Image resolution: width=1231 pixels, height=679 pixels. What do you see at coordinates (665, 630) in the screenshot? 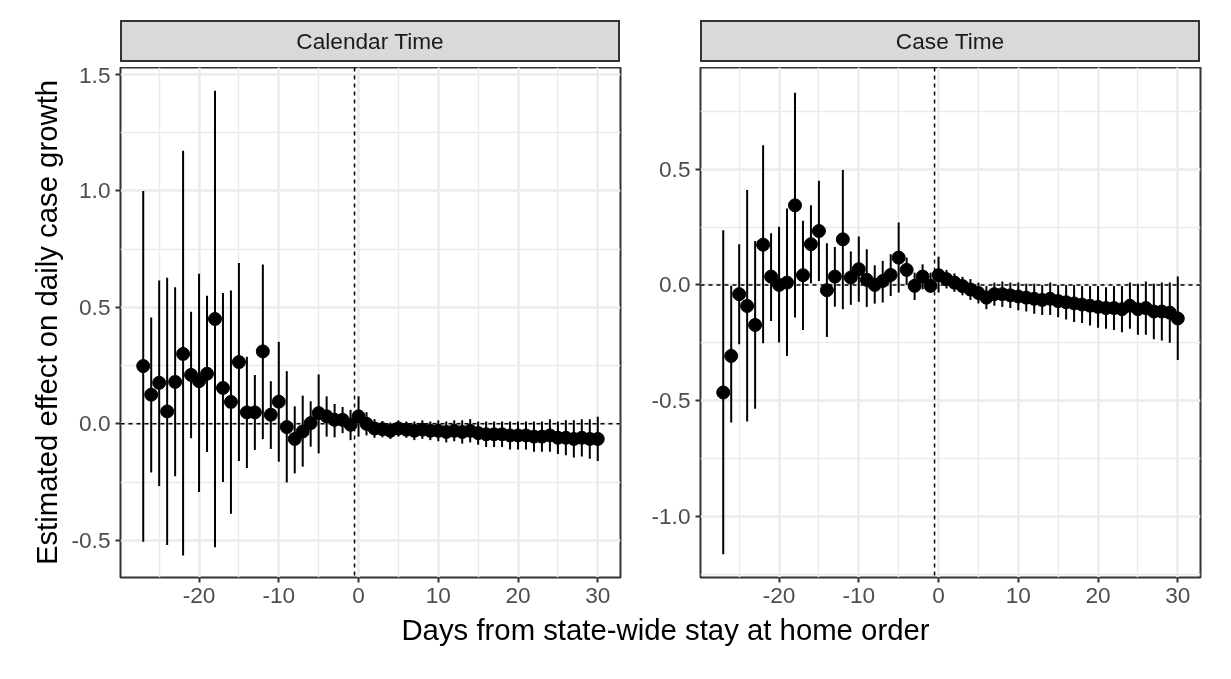
I see `x-axis-title: Days from state-wide stay at home order` at bounding box center [665, 630].